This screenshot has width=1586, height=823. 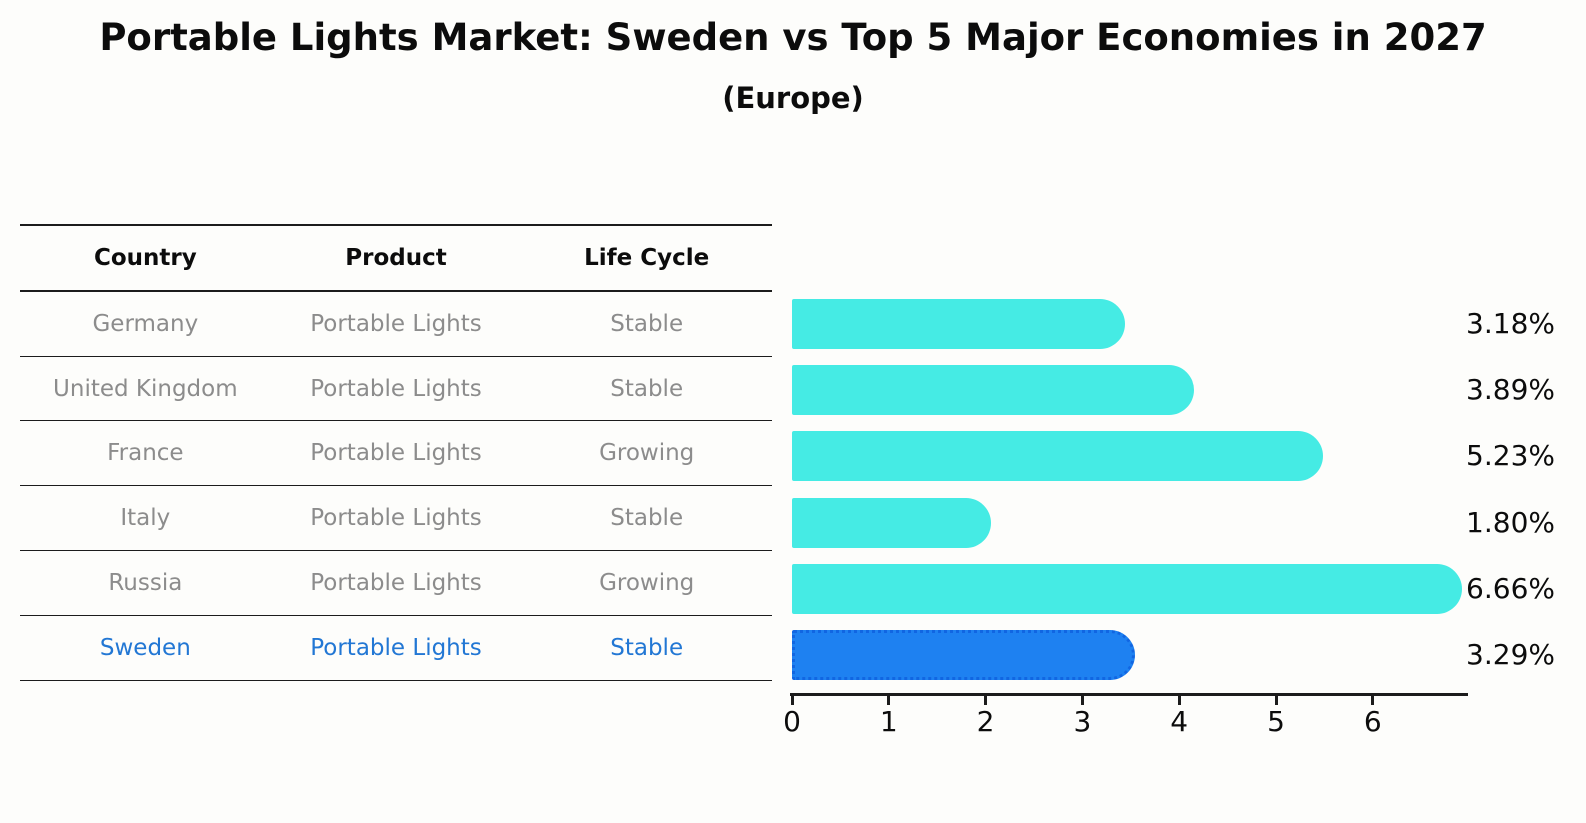 What do you see at coordinates (1510, 522) in the screenshot?
I see `bar-value-label: 1.80%` at bounding box center [1510, 522].